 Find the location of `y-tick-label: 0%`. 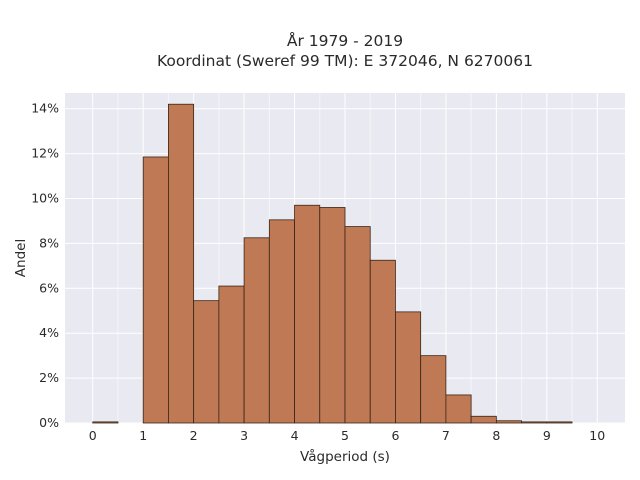

y-tick-label: 0% is located at coordinates (49, 422).